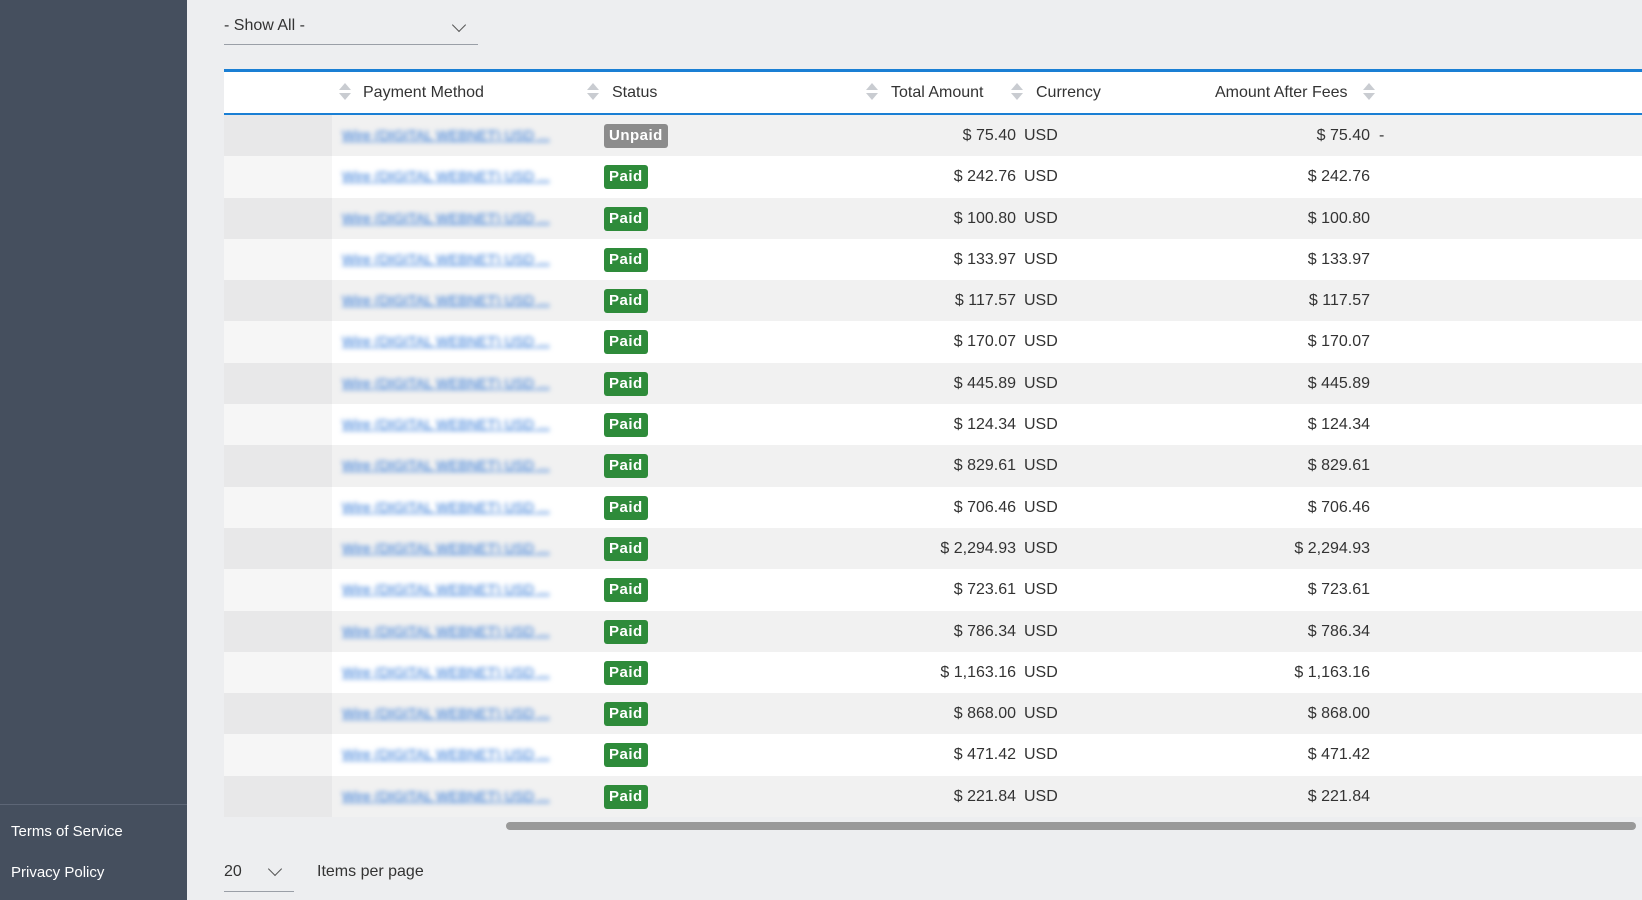 The image size is (1642, 900). Describe the element at coordinates (1338, 466) in the screenshot. I see `amount-after-fees: $ 829.61` at that location.